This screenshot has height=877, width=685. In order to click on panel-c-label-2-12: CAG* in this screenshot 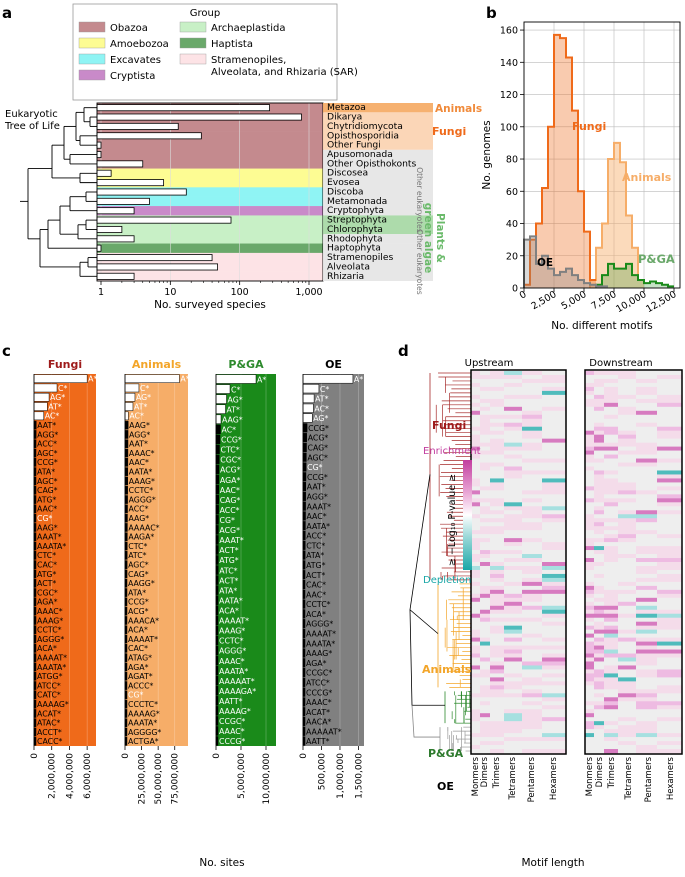, I will do `click(230, 500)`.